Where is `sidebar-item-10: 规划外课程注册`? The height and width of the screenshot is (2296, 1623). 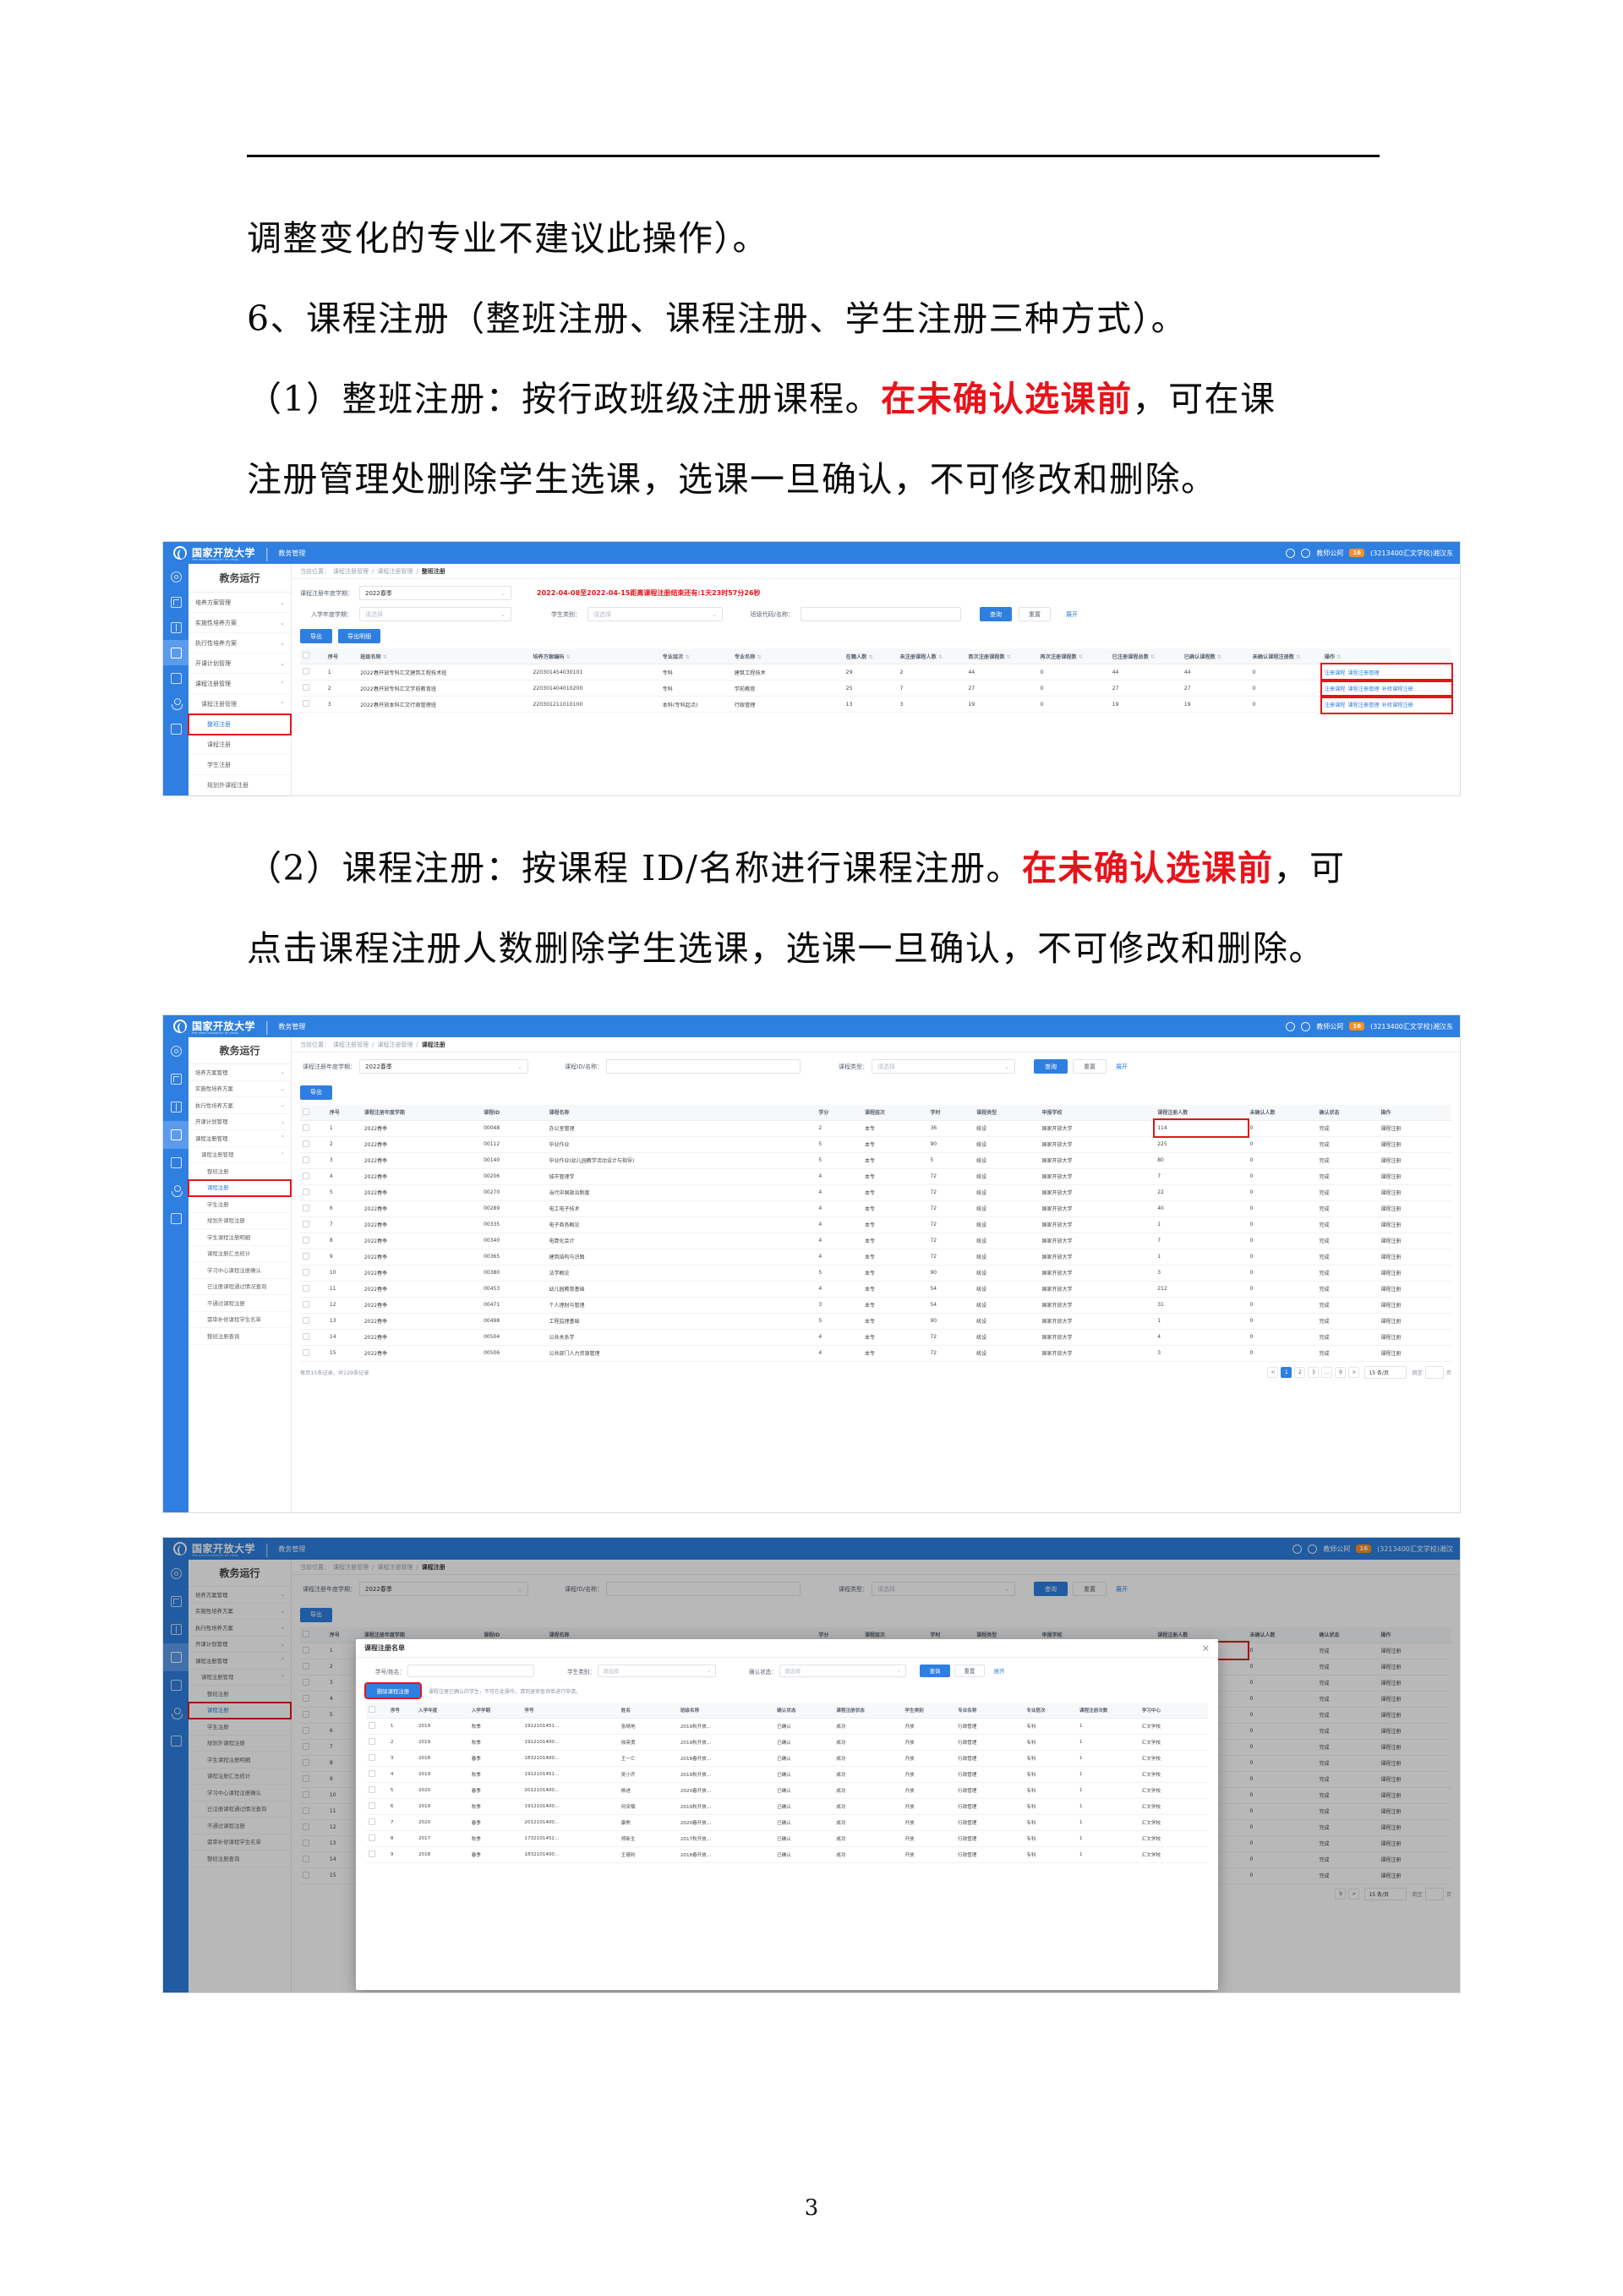
sidebar-item-10: 规划外课程注册 is located at coordinates (240, 1221).